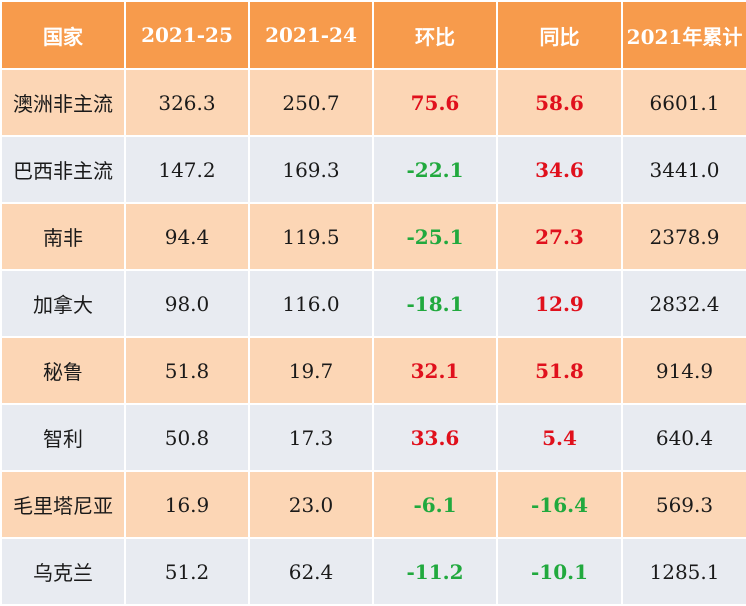 This screenshot has height=606, width=746. Describe the element at coordinates (435, 35) in the screenshot. I see `header-mom: 环比` at that location.